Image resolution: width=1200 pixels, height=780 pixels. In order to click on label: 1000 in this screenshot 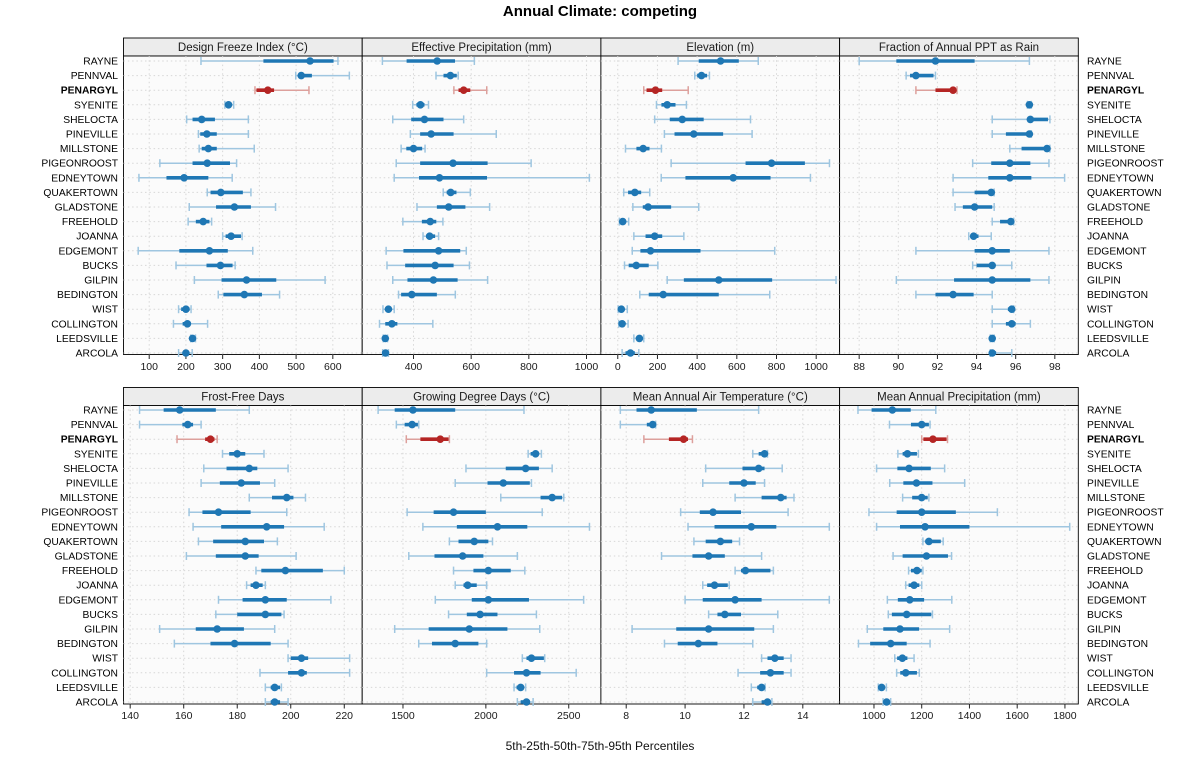, I will do `click(817, 367)`.